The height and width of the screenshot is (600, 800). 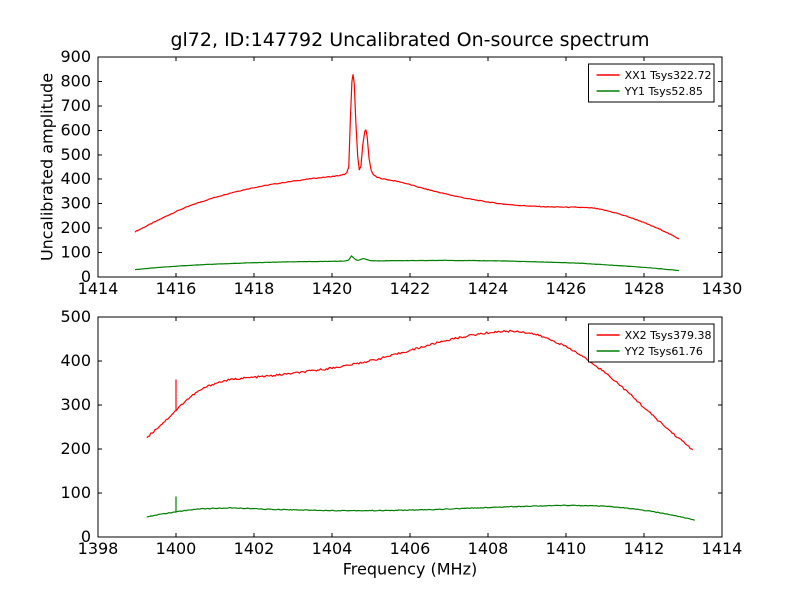 I want to click on x-tick-label: 1402, so click(x=254, y=548).